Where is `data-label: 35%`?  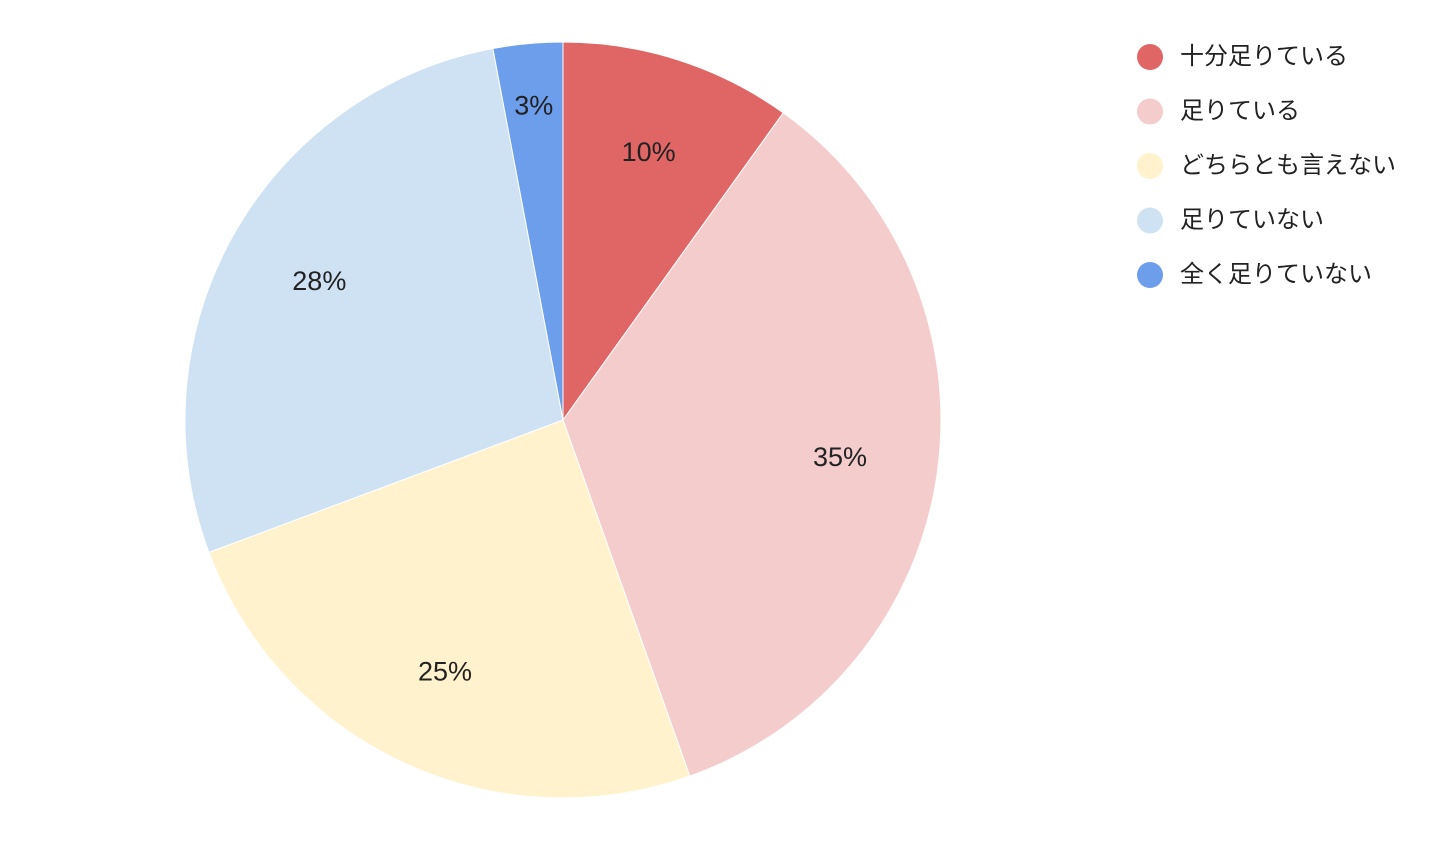
data-label: 35% is located at coordinates (840, 457).